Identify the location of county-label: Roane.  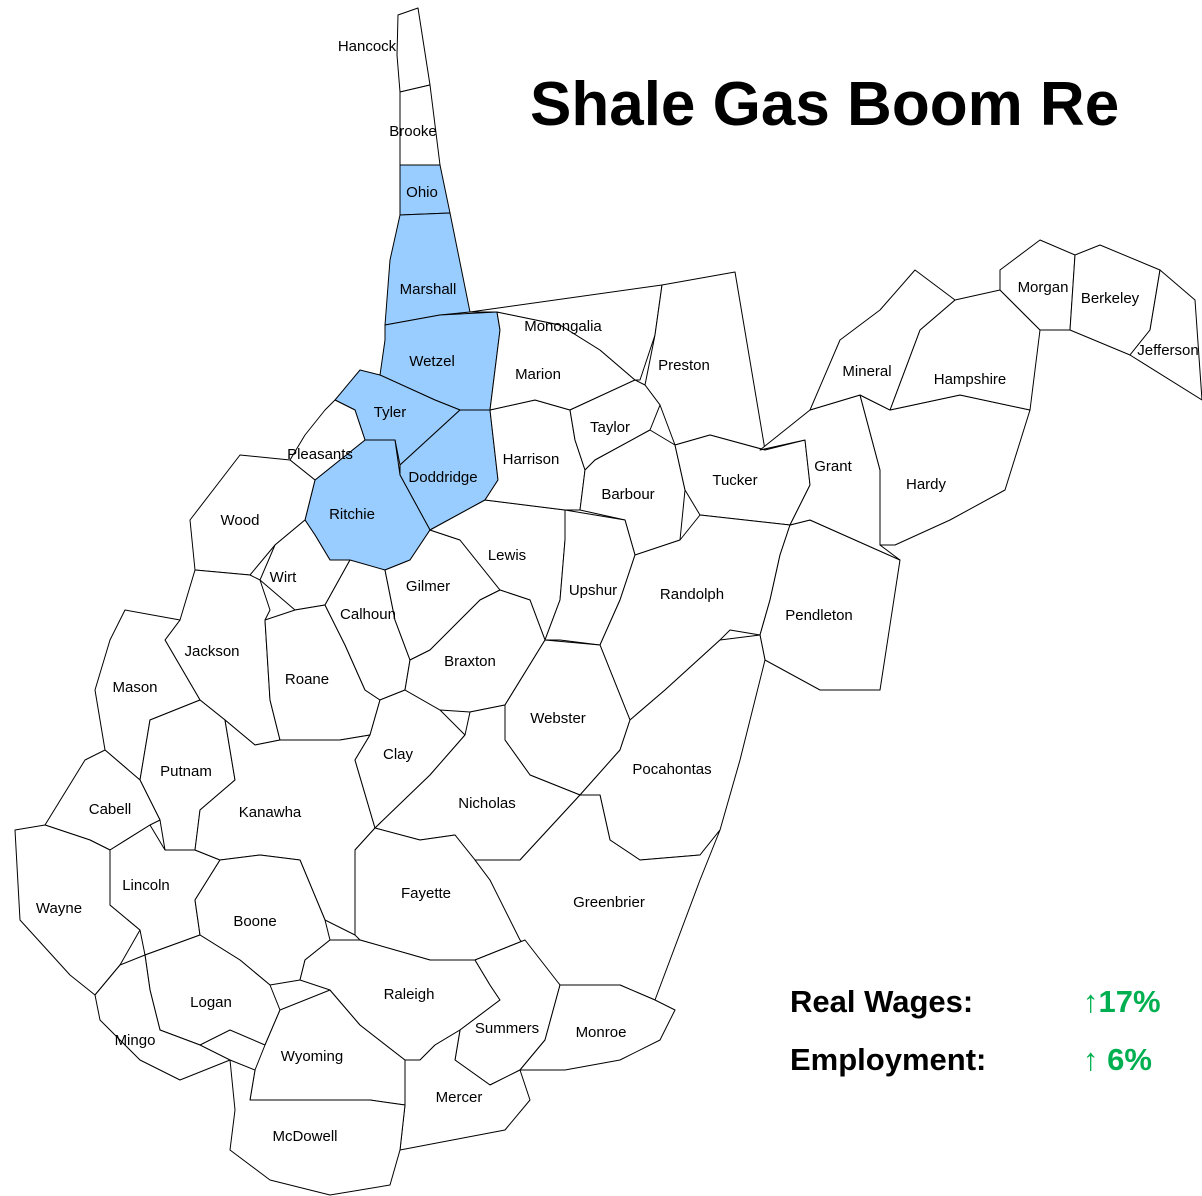
(307, 679).